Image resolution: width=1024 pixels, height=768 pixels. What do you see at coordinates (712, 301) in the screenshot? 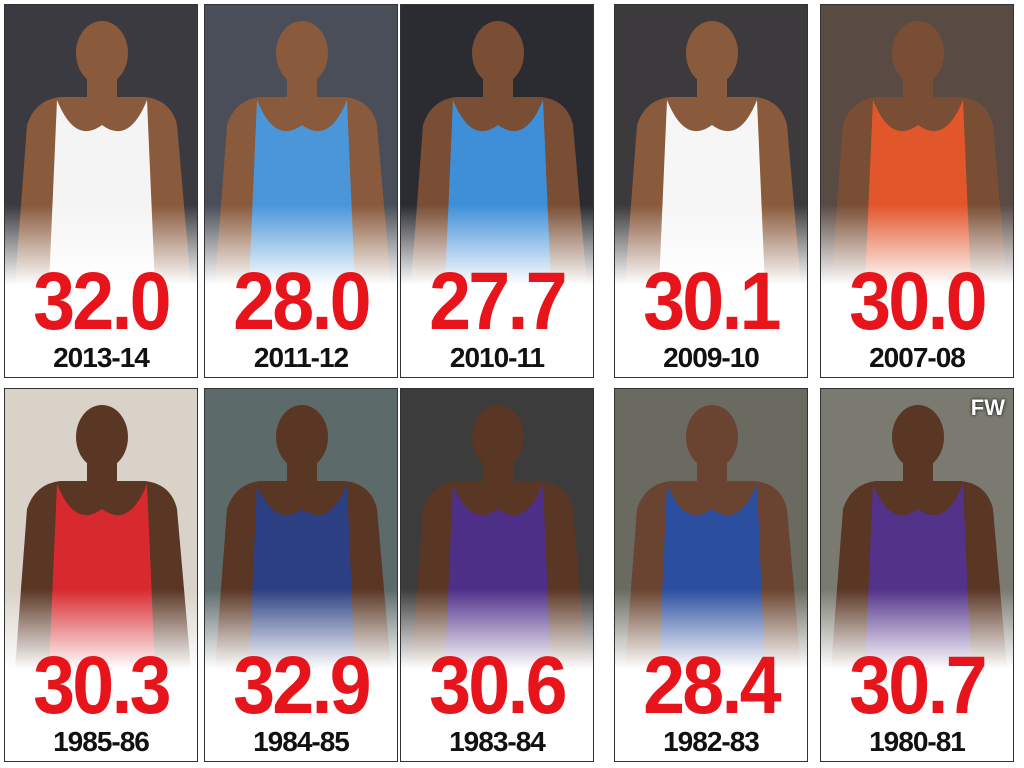
I see `ppg-value: 30.1` at bounding box center [712, 301].